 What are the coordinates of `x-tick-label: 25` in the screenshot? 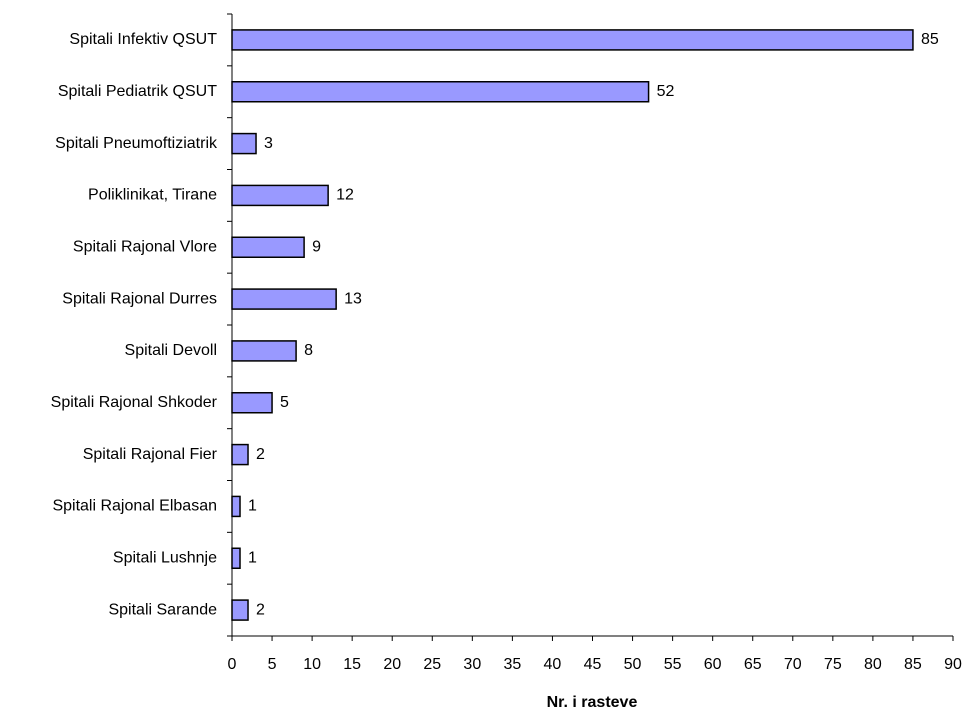 It's located at (432, 664).